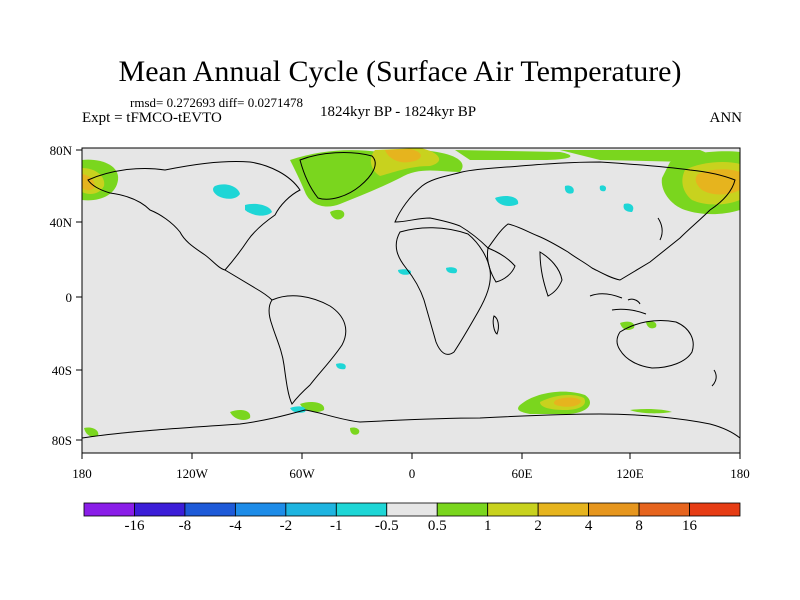 The width and height of the screenshot is (800, 600). What do you see at coordinates (398, 112) in the screenshot?
I see `period-label: 1824kyr BP - 1824kyr BP` at bounding box center [398, 112].